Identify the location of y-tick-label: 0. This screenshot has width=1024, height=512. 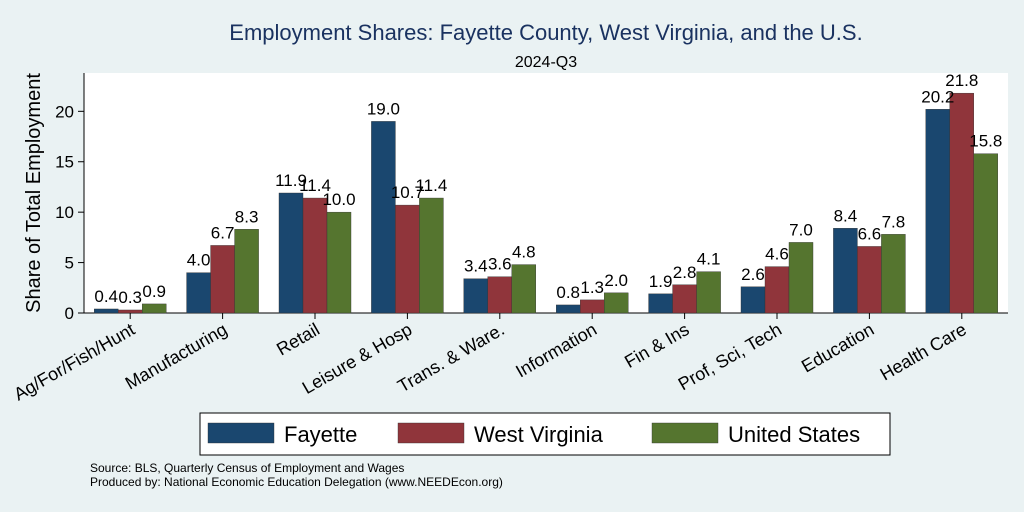
(69, 313).